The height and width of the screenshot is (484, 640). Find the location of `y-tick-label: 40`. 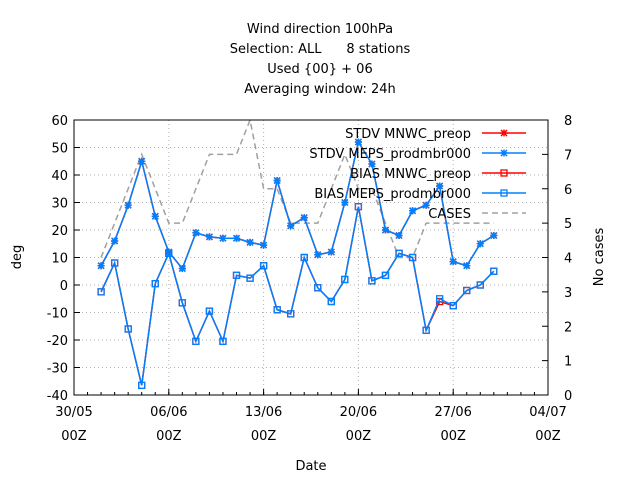

y-tick-label: 40 is located at coordinates (59, 176).